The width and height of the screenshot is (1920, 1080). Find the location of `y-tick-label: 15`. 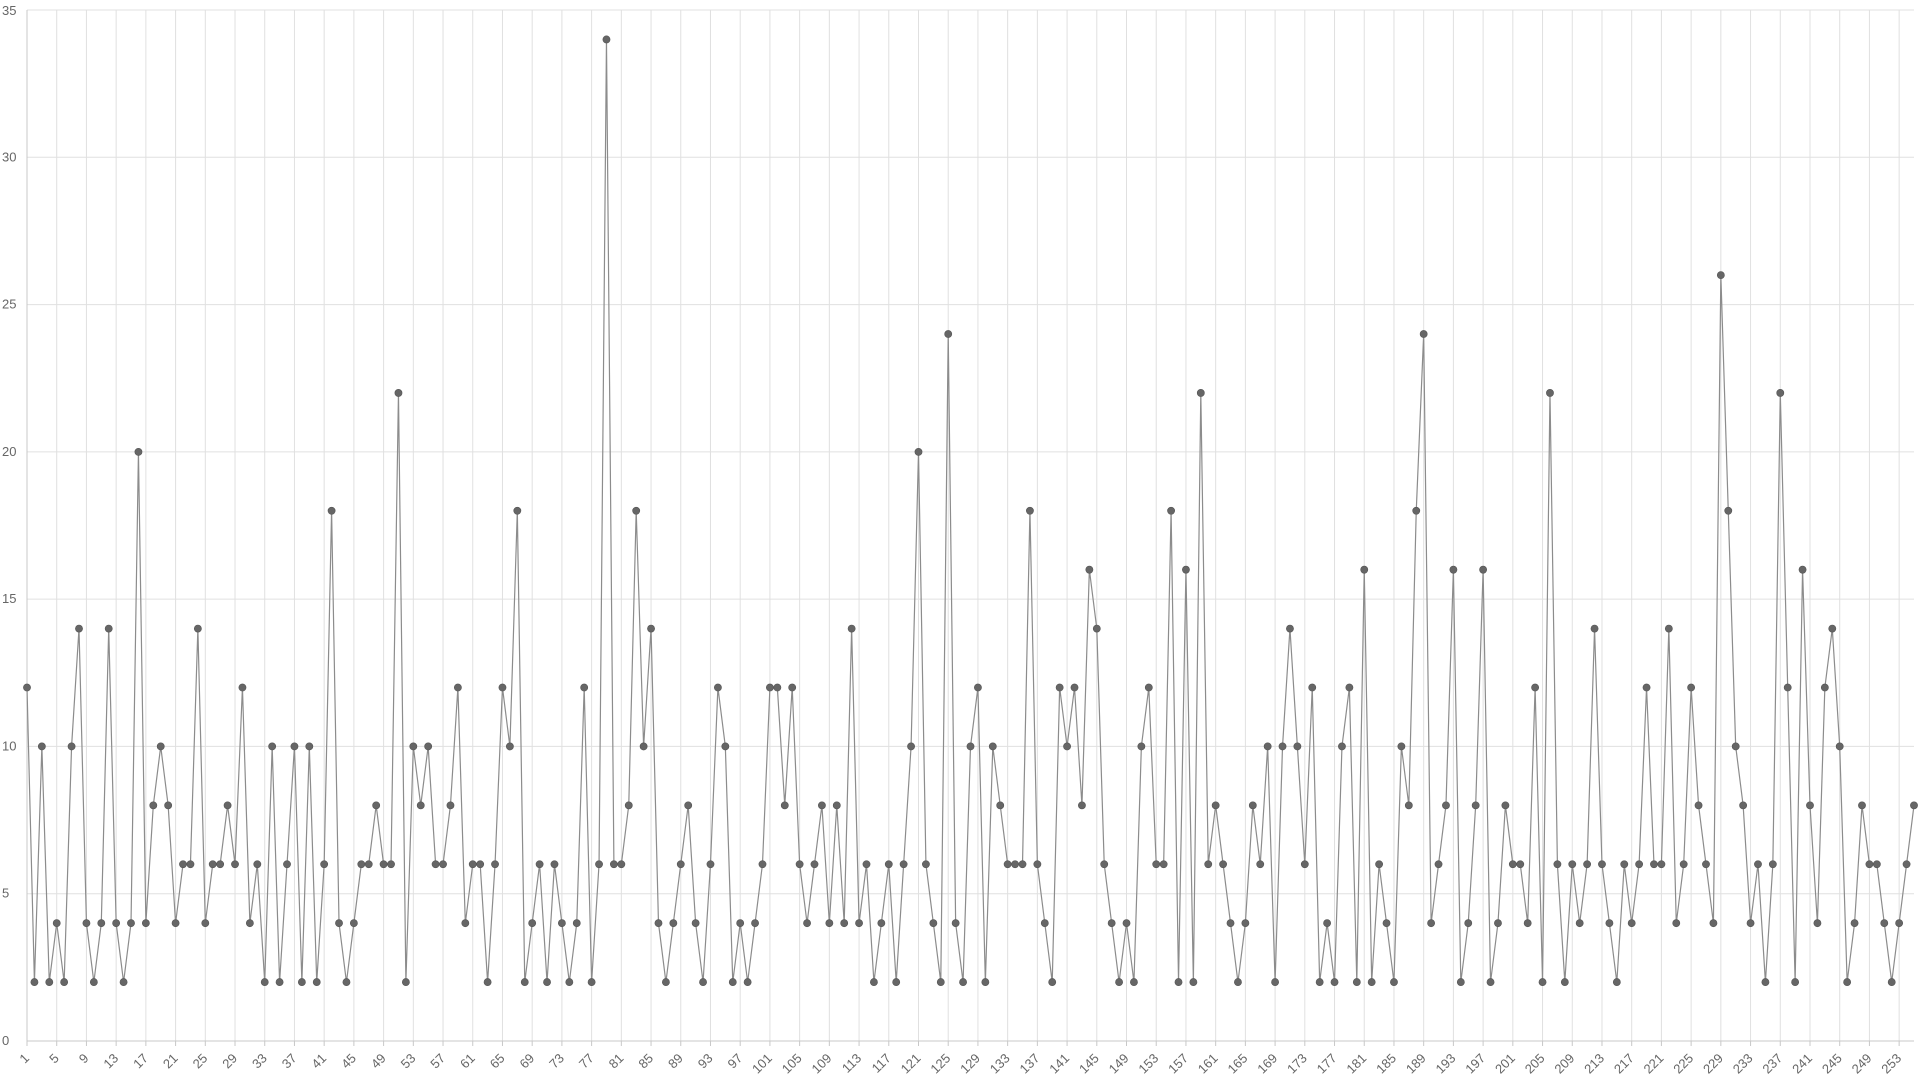

y-tick-label: 15 is located at coordinates (9, 598).